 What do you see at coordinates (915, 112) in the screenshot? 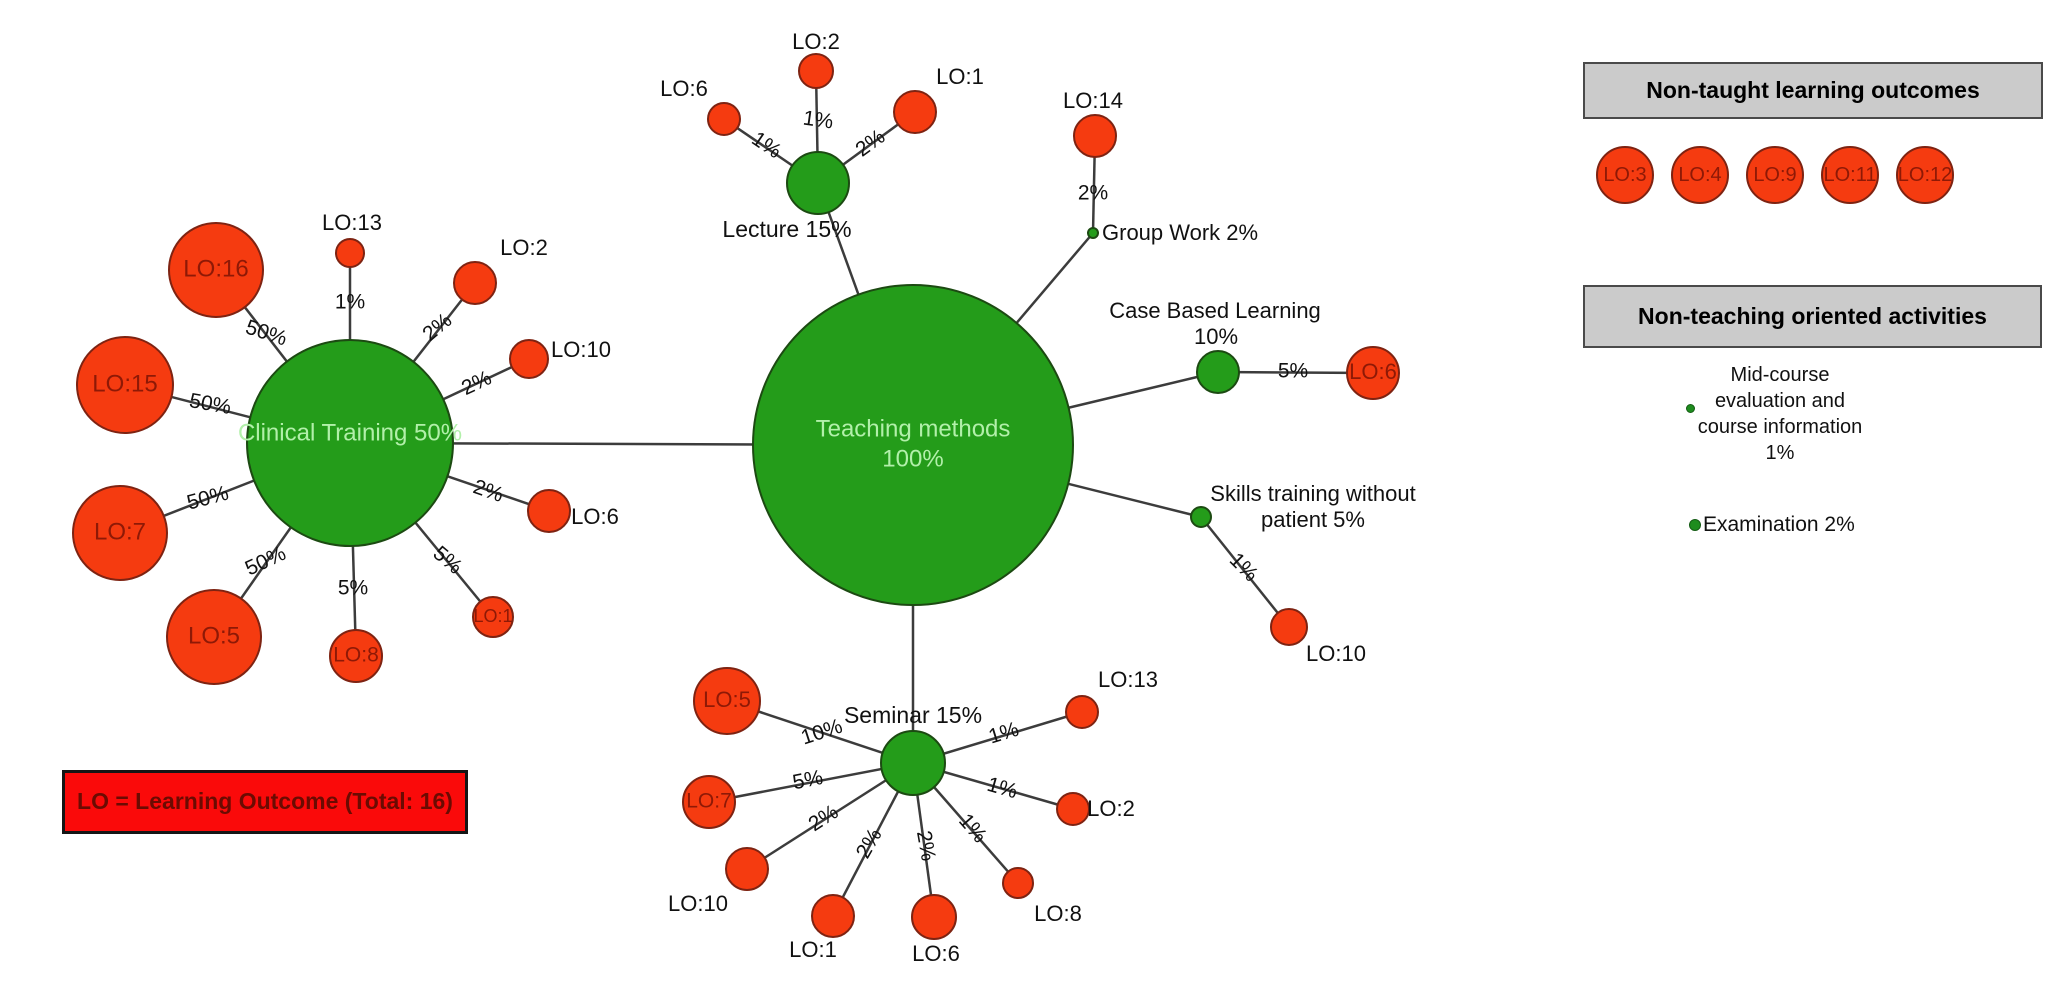
I see `node-lec-lo1` at bounding box center [915, 112].